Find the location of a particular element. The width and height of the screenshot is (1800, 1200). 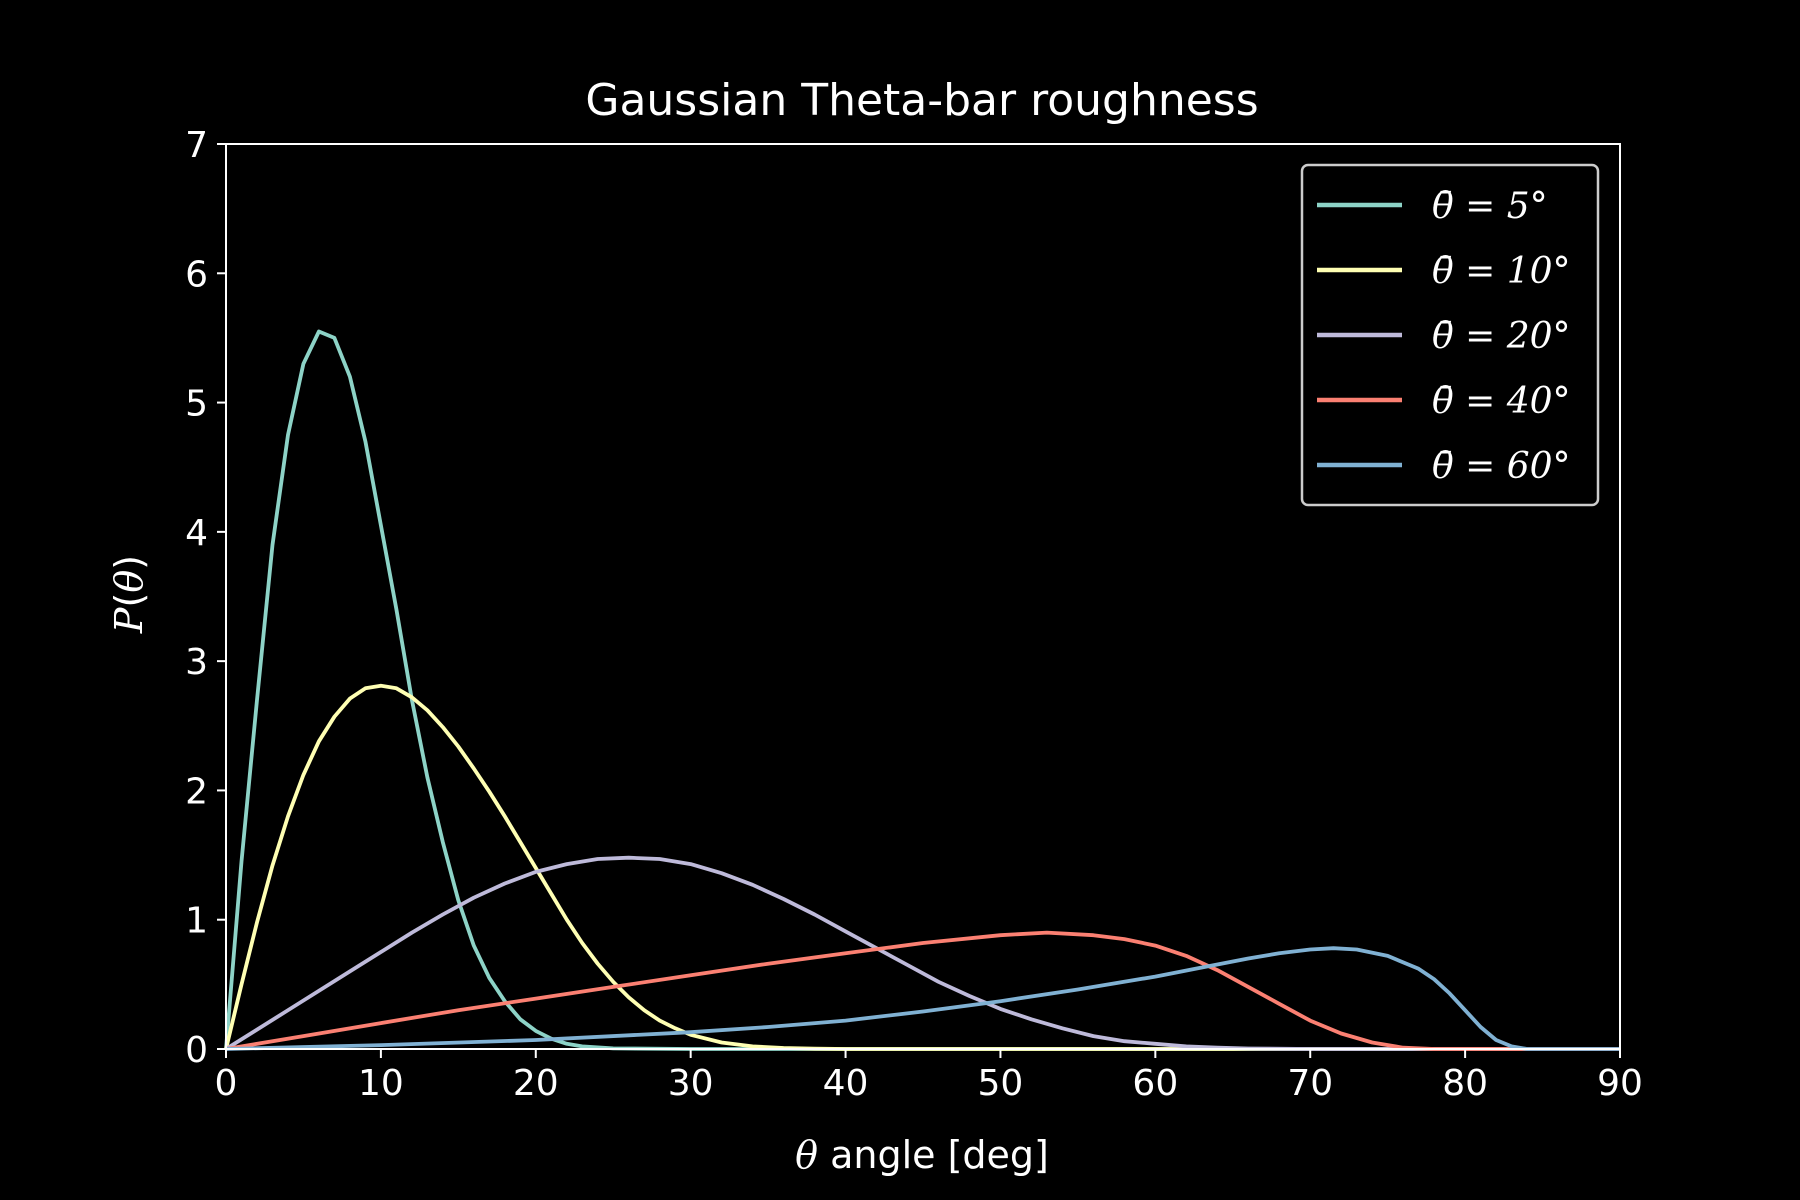

x-tick-label: 10 is located at coordinates (381, 1083).